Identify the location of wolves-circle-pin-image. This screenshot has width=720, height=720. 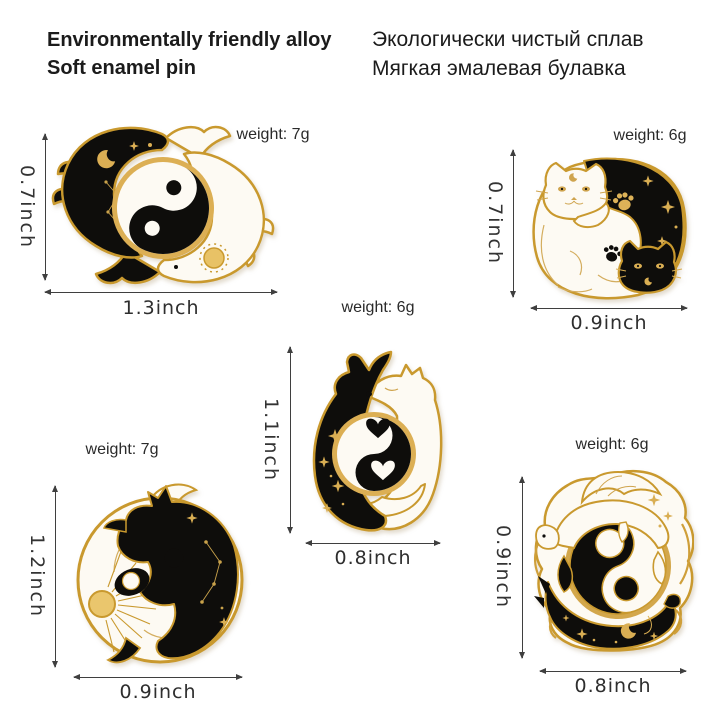
(160, 573).